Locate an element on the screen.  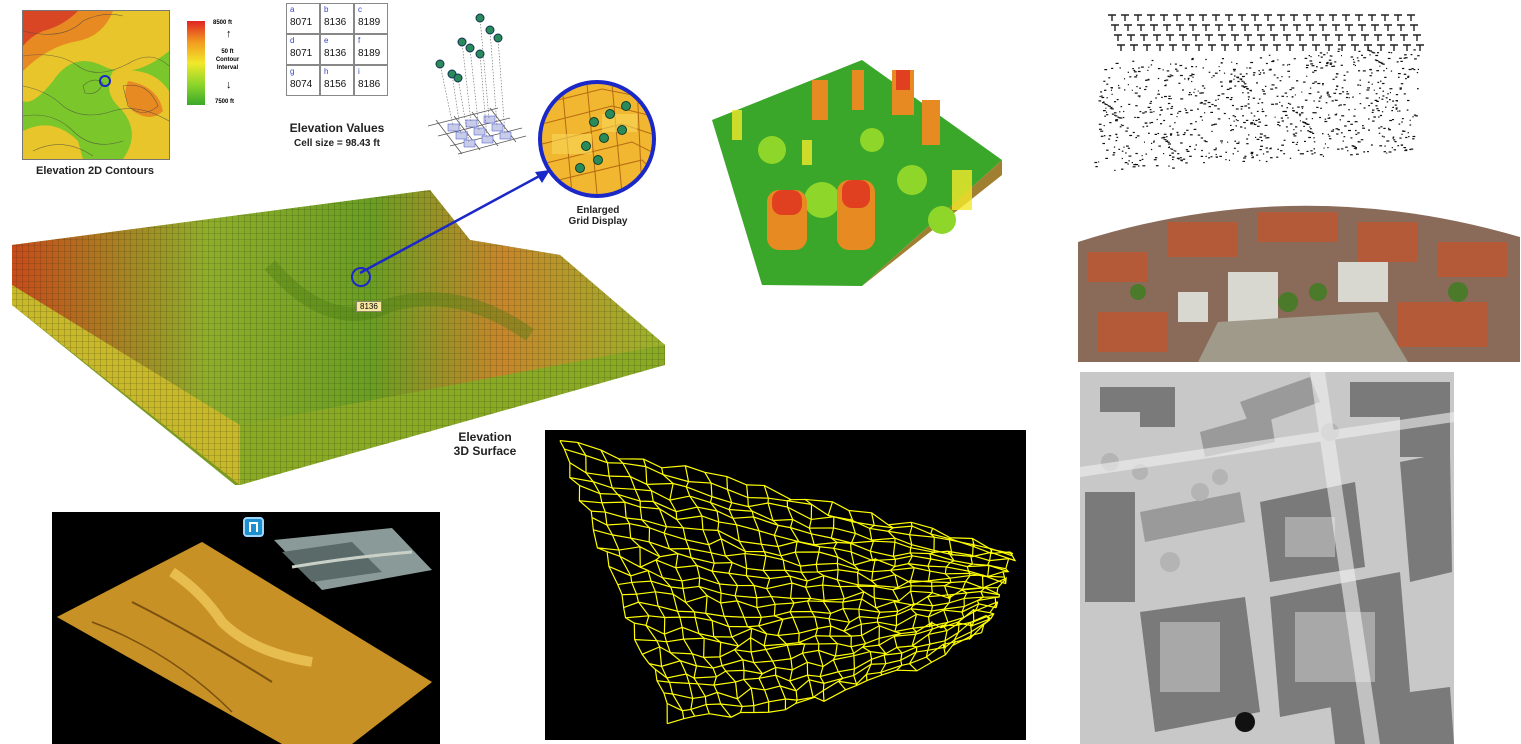
city-dsm-render is located at coordinates (857, 173).